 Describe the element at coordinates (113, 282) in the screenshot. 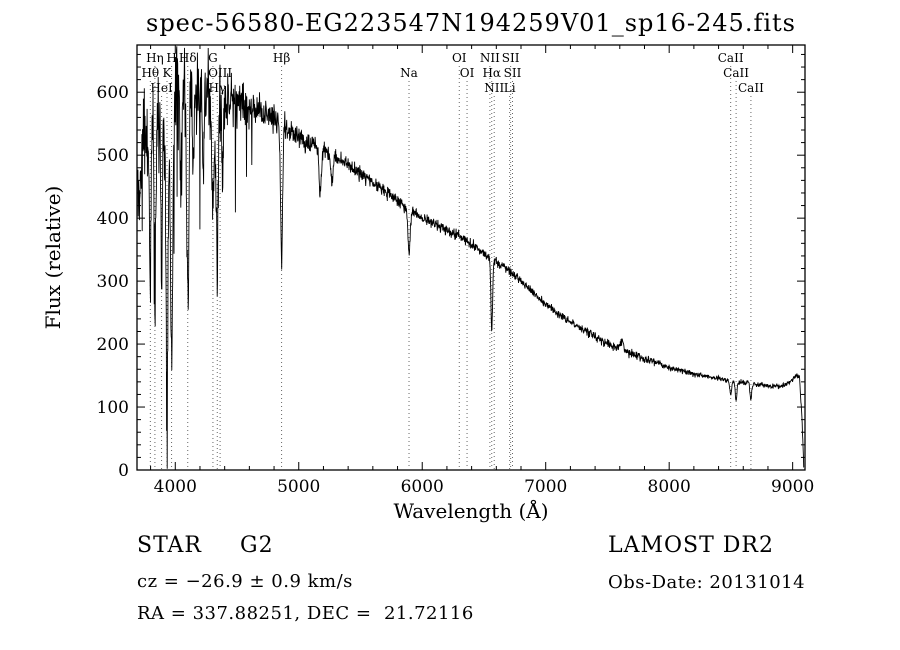

I see `y-tick-label: 300` at that location.